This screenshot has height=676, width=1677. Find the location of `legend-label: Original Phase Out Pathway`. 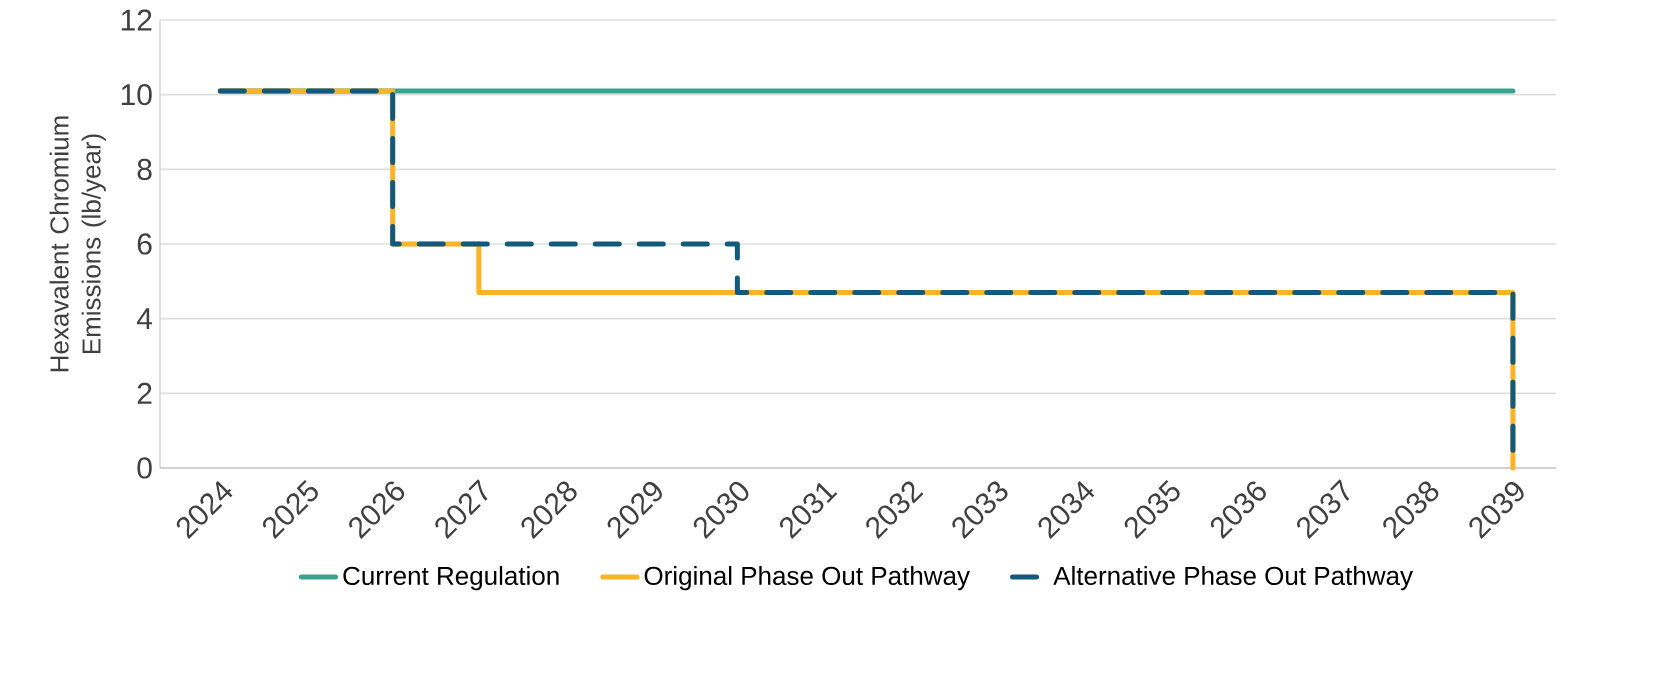

legend-label: Original Phase Out Pathway is located at coordinates (807, 578).